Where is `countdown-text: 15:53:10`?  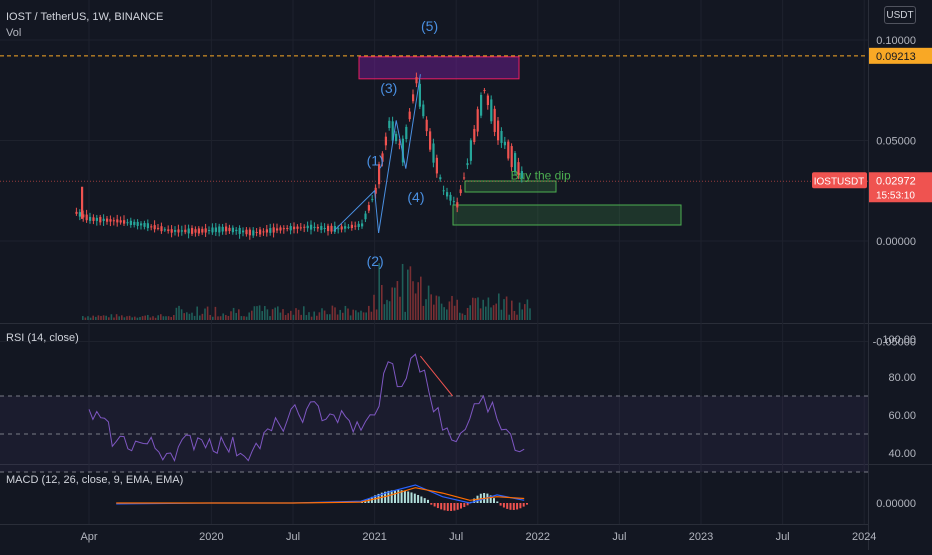
countdown-text: 15:53:10 is located at coordinates (895, 195).